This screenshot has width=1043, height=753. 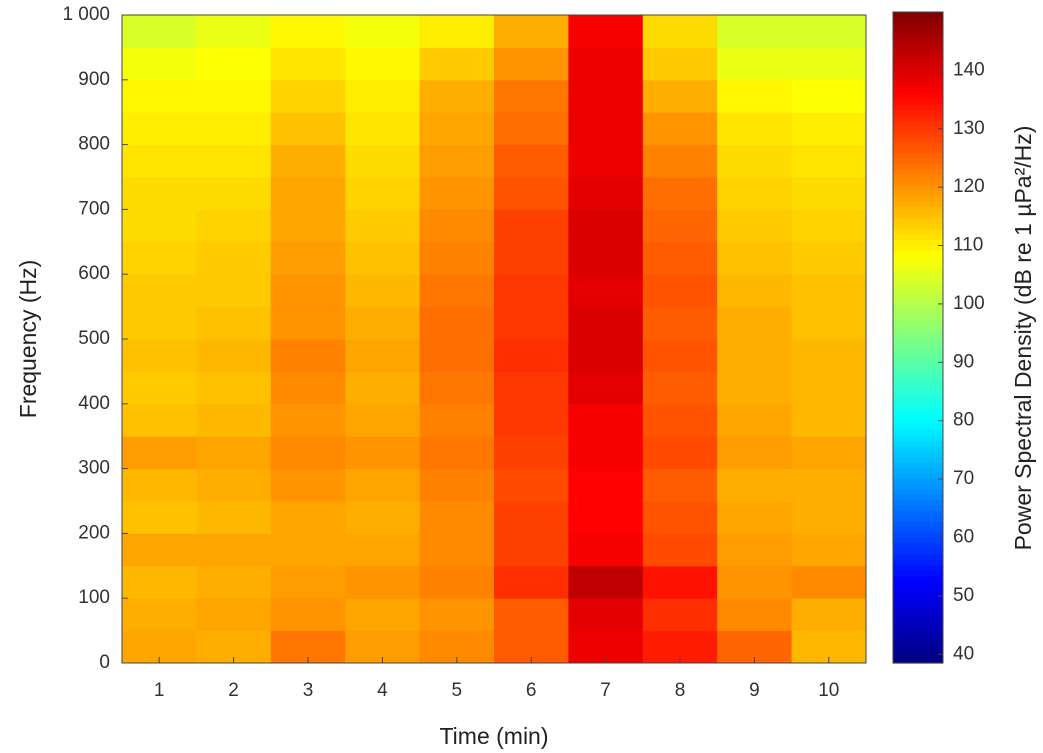 I want to click on colorbar-tick-label: 90, so click(x=963, y=361).